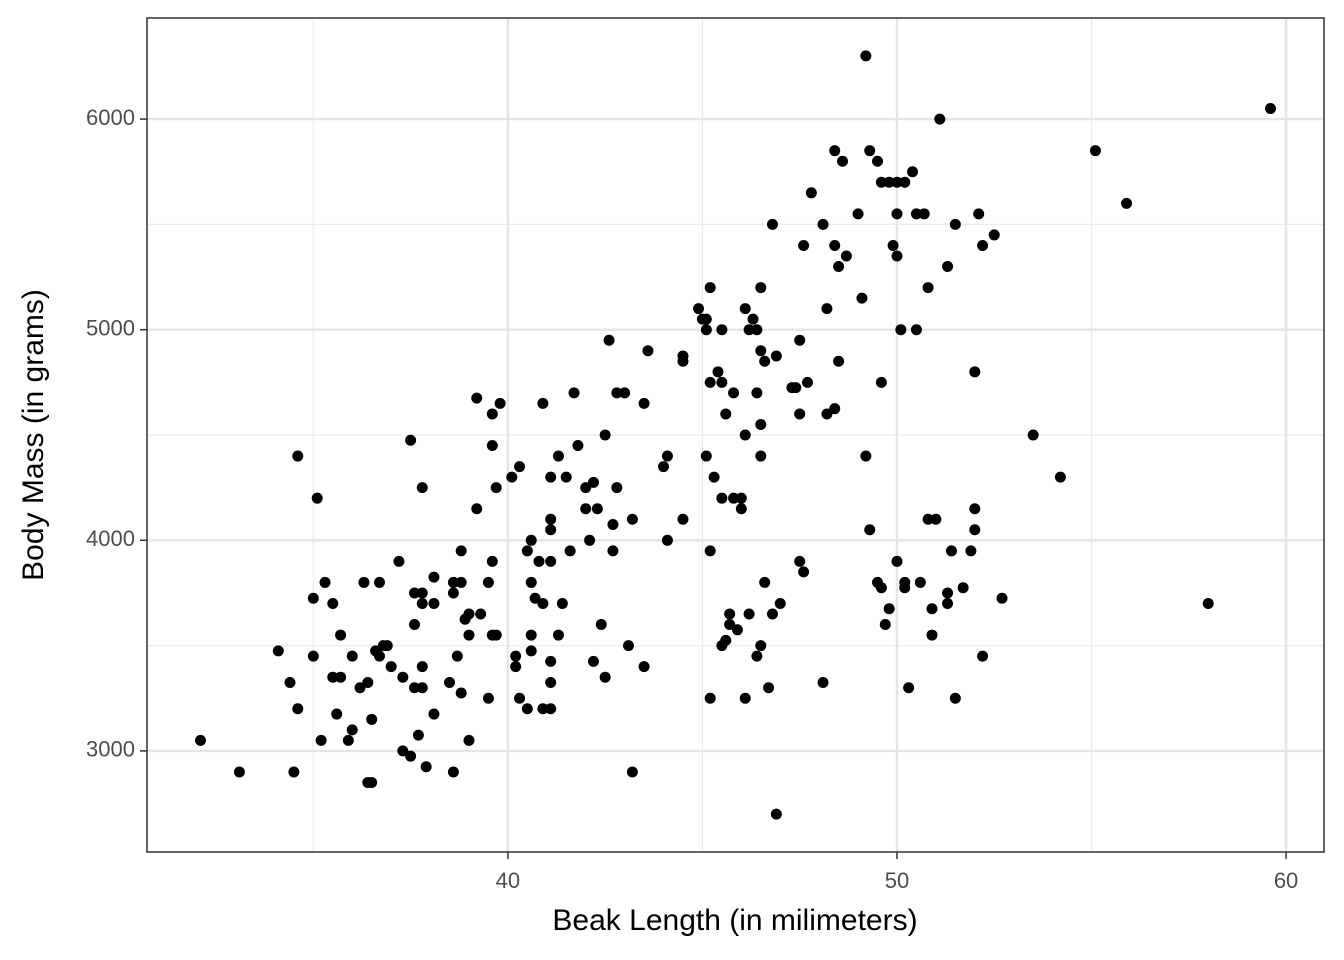  I want to click on y-tick-label: 3000, so click(110, 749).